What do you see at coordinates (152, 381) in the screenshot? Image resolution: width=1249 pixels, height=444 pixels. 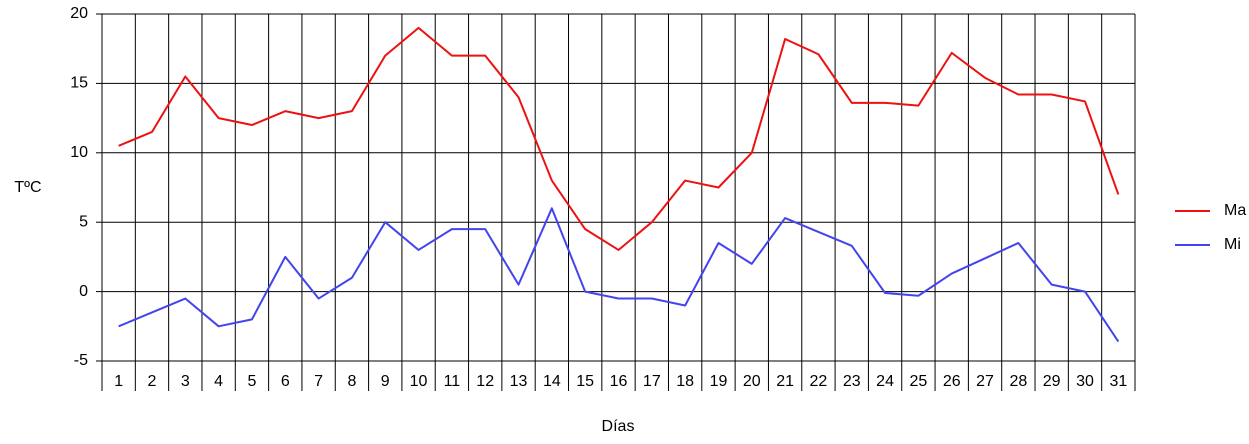 I see `x-tick-label: 2` at bounding box center [152, 381].